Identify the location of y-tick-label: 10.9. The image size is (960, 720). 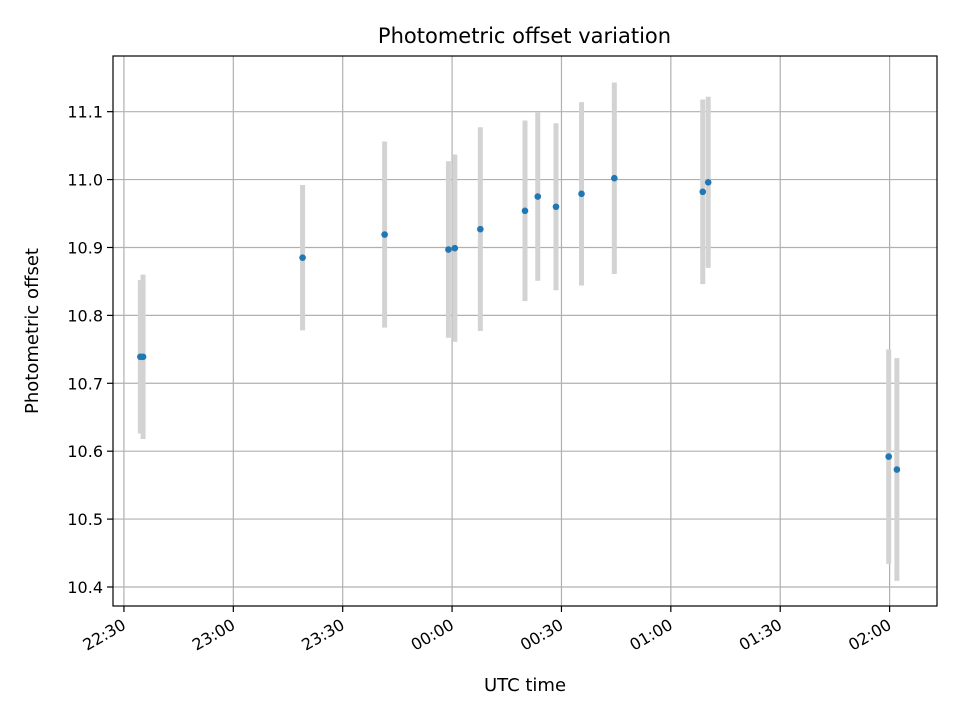
(85, 247).